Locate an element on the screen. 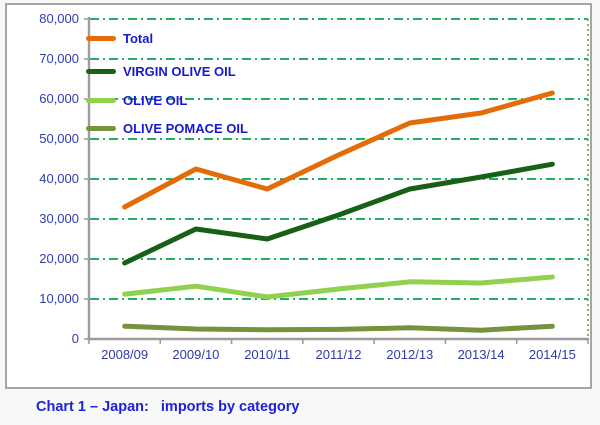 The image size is (600, 425). x-axis-ticks is located at coordinates (338, 341).